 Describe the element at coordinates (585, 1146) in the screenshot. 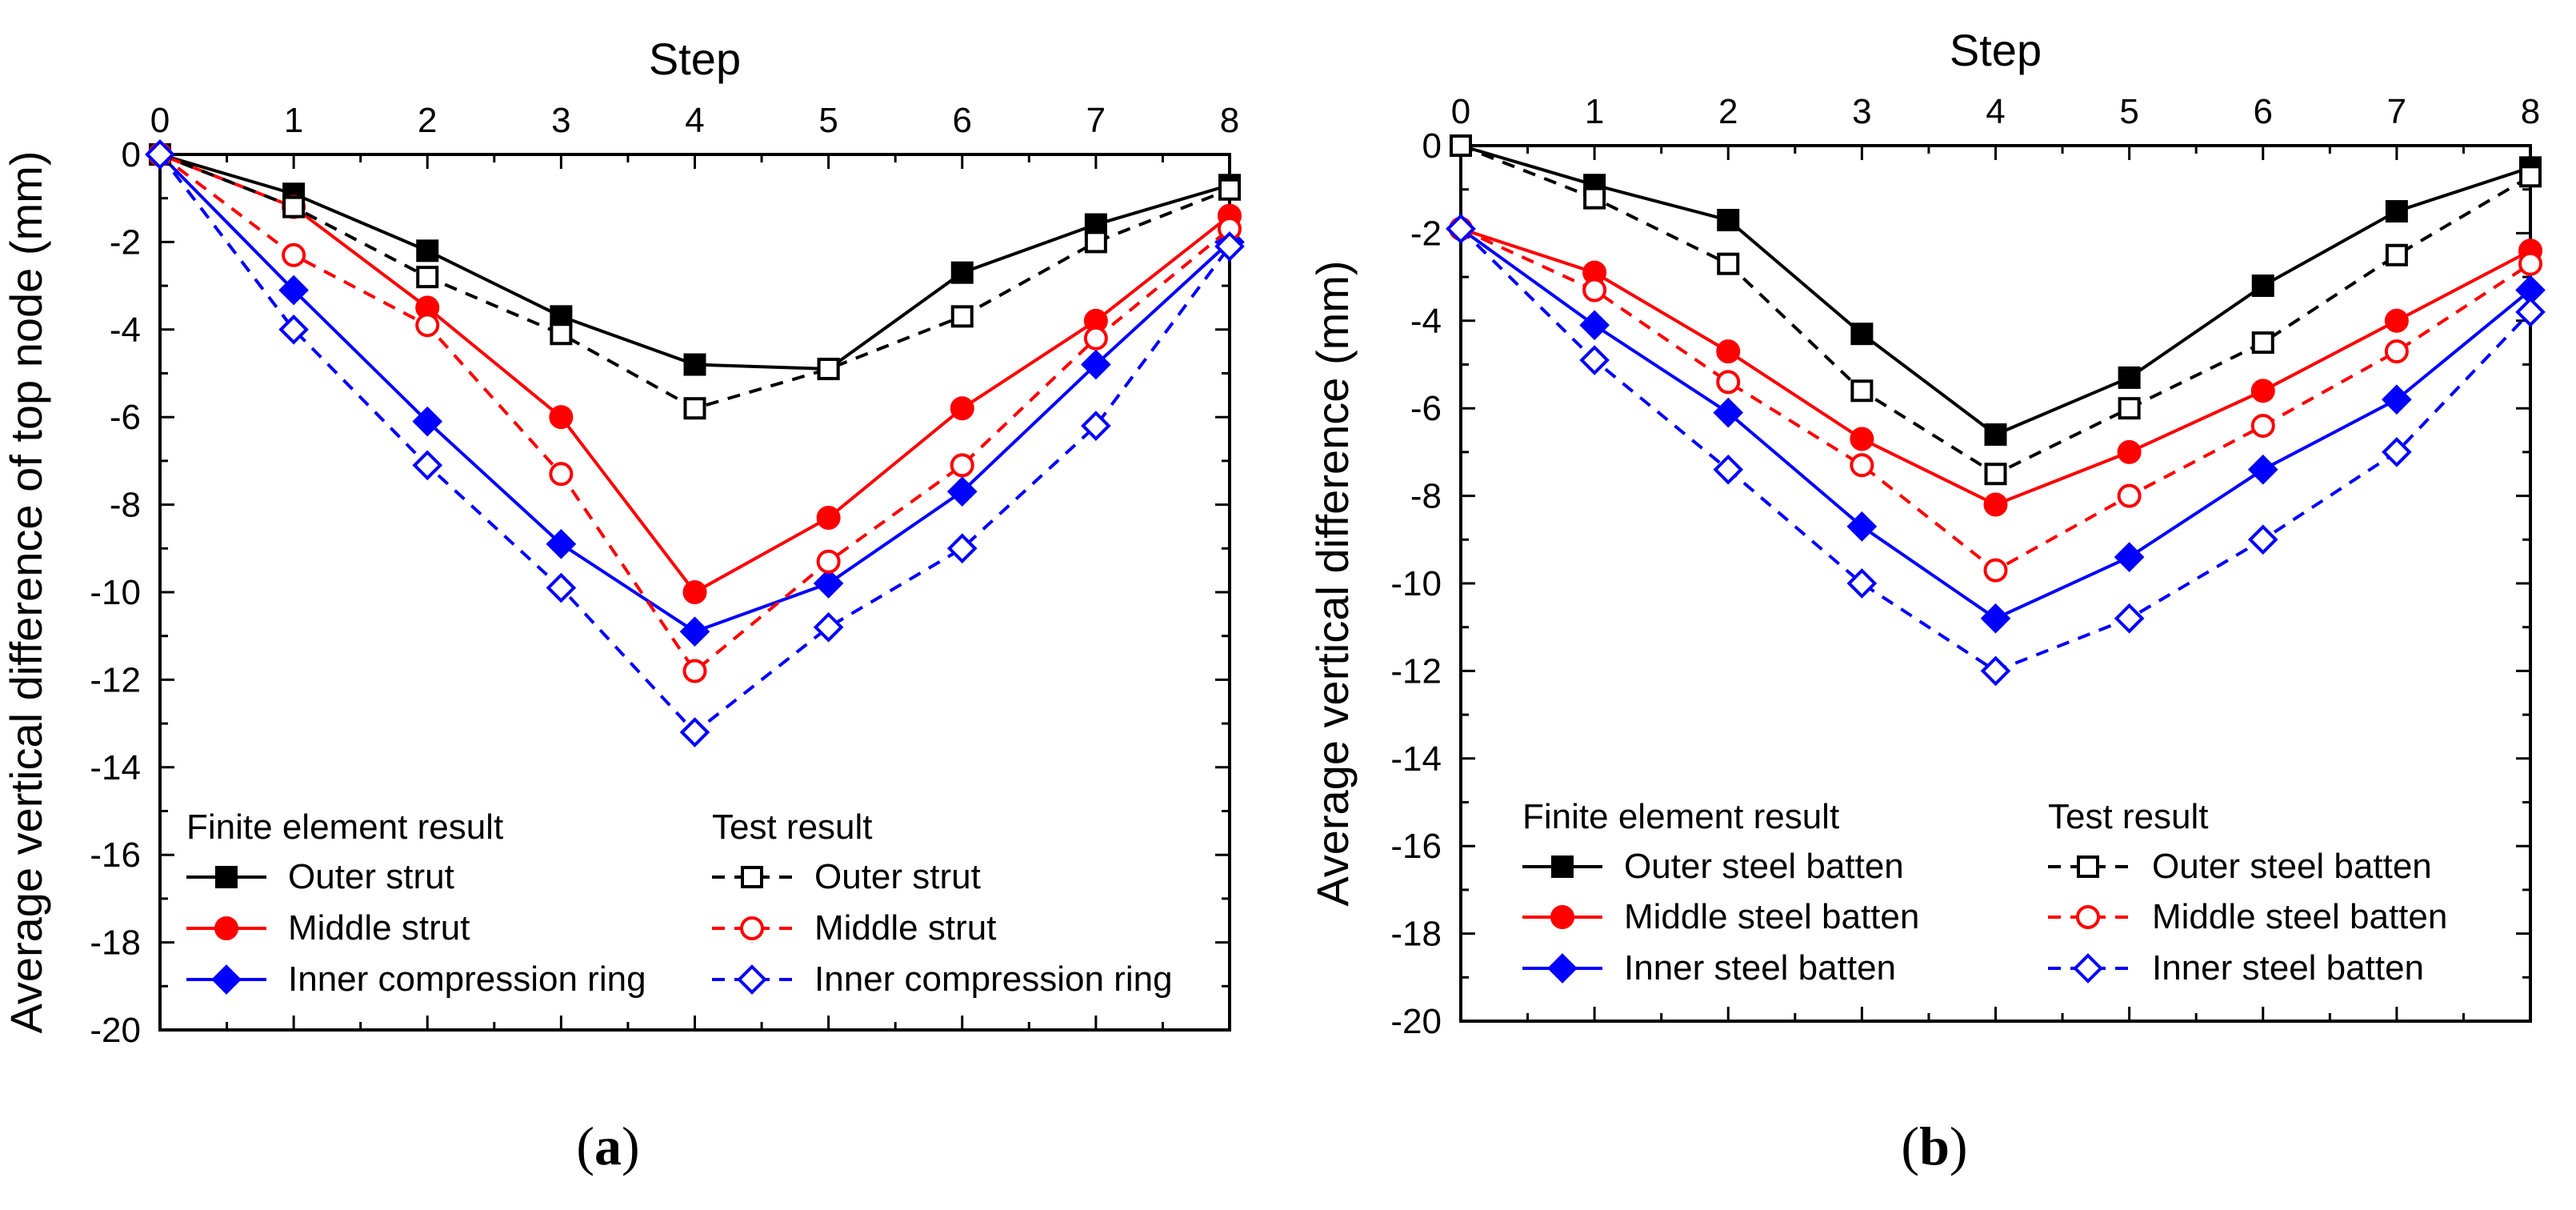

I see `panel-label-paren-open: (` at that location.